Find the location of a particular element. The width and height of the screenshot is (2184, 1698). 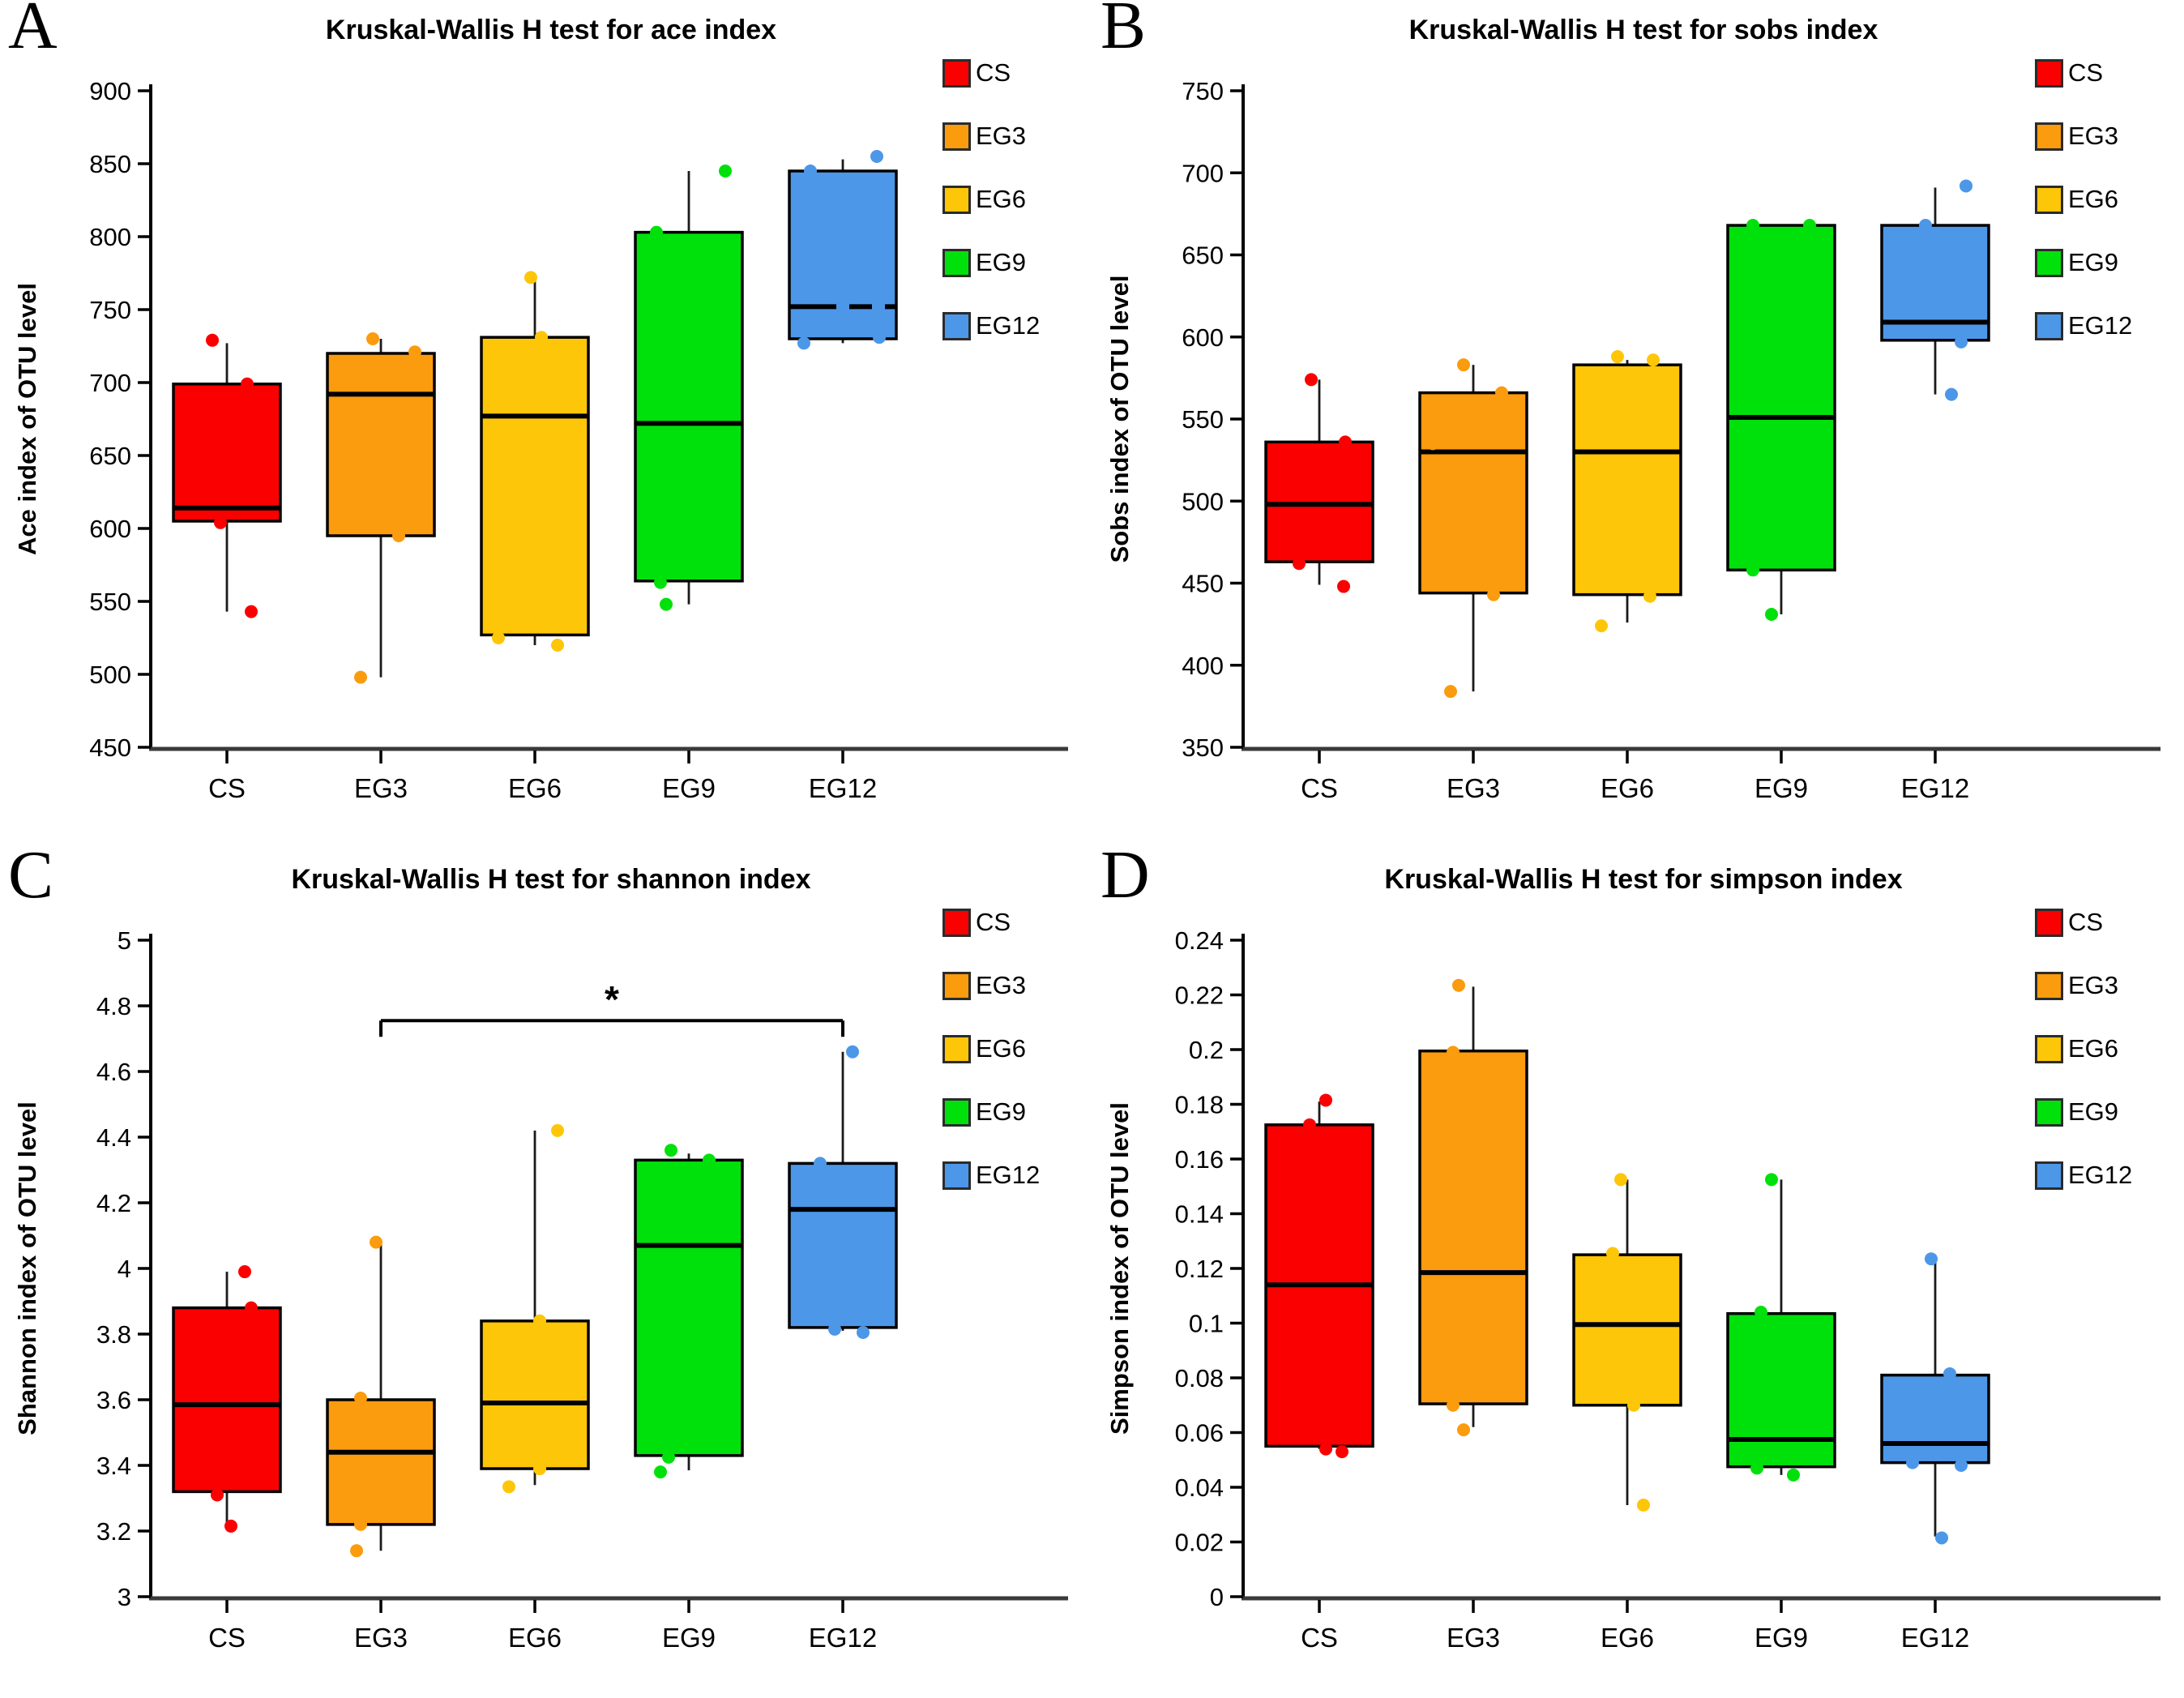

y-tick-label: 700 is located at coordinates (1203, 173).